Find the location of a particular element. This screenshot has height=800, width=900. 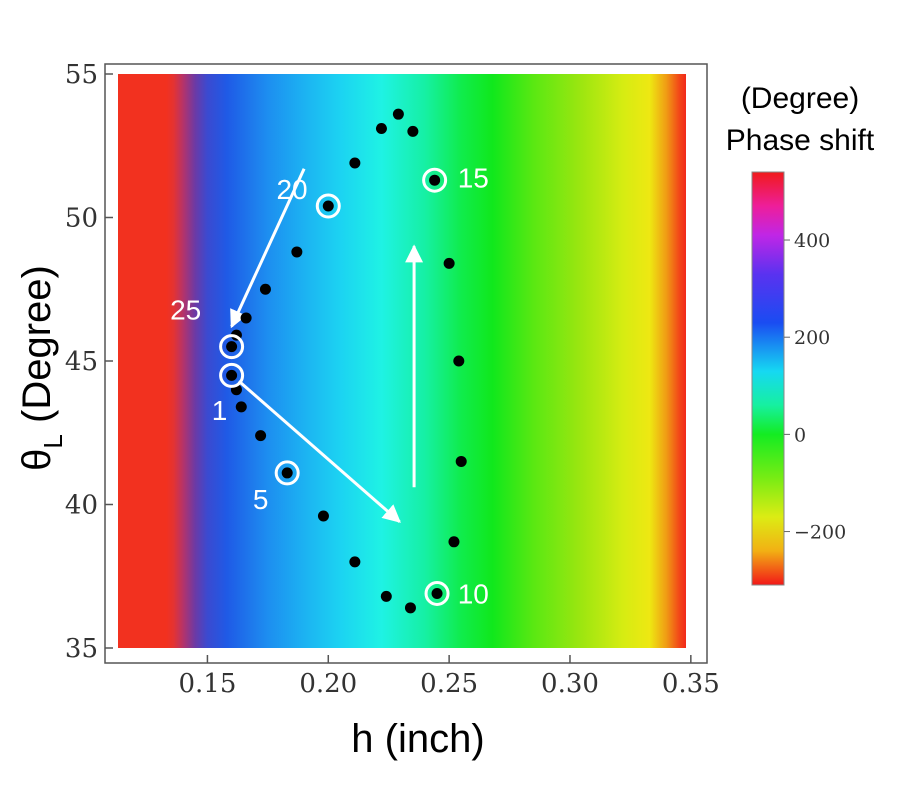

x-tick-label: 0.35 is located at coordinates (691, 684).